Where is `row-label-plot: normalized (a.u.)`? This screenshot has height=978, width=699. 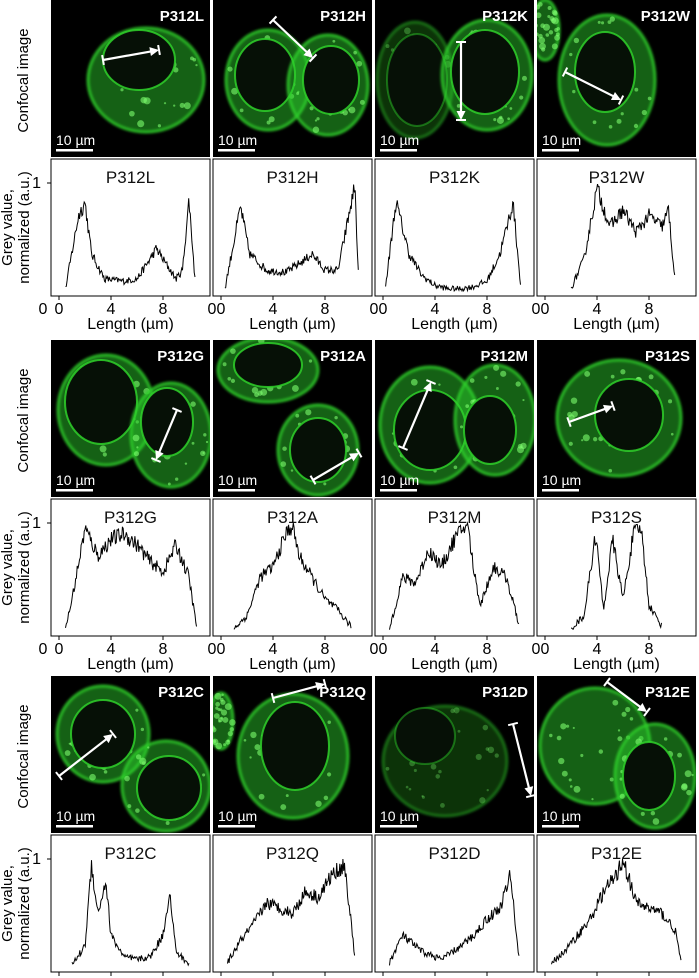
row-label-plot: normalized (a.u.) is located at coordinates (24, 227).